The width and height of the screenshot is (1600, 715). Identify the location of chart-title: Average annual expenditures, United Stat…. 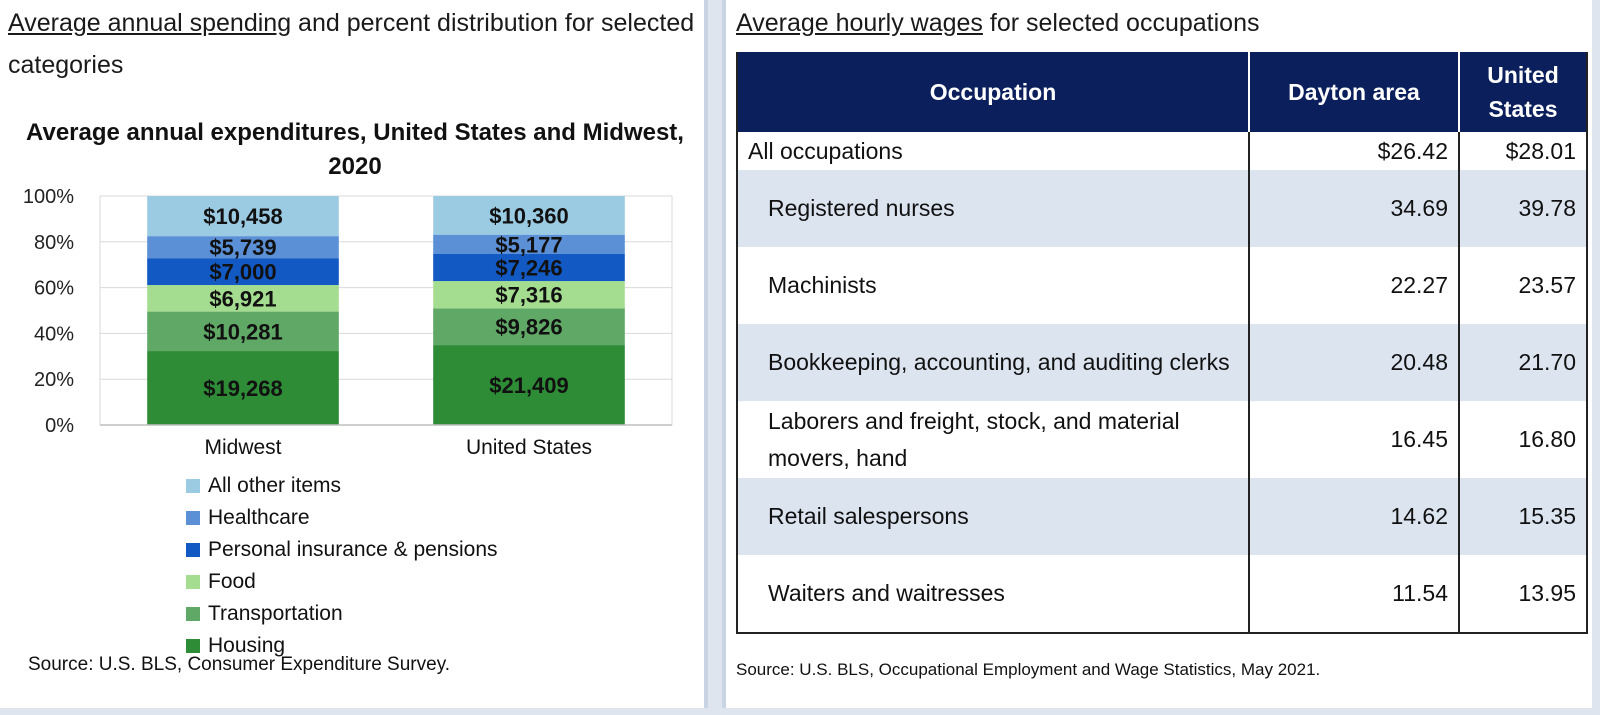
(355, 149).